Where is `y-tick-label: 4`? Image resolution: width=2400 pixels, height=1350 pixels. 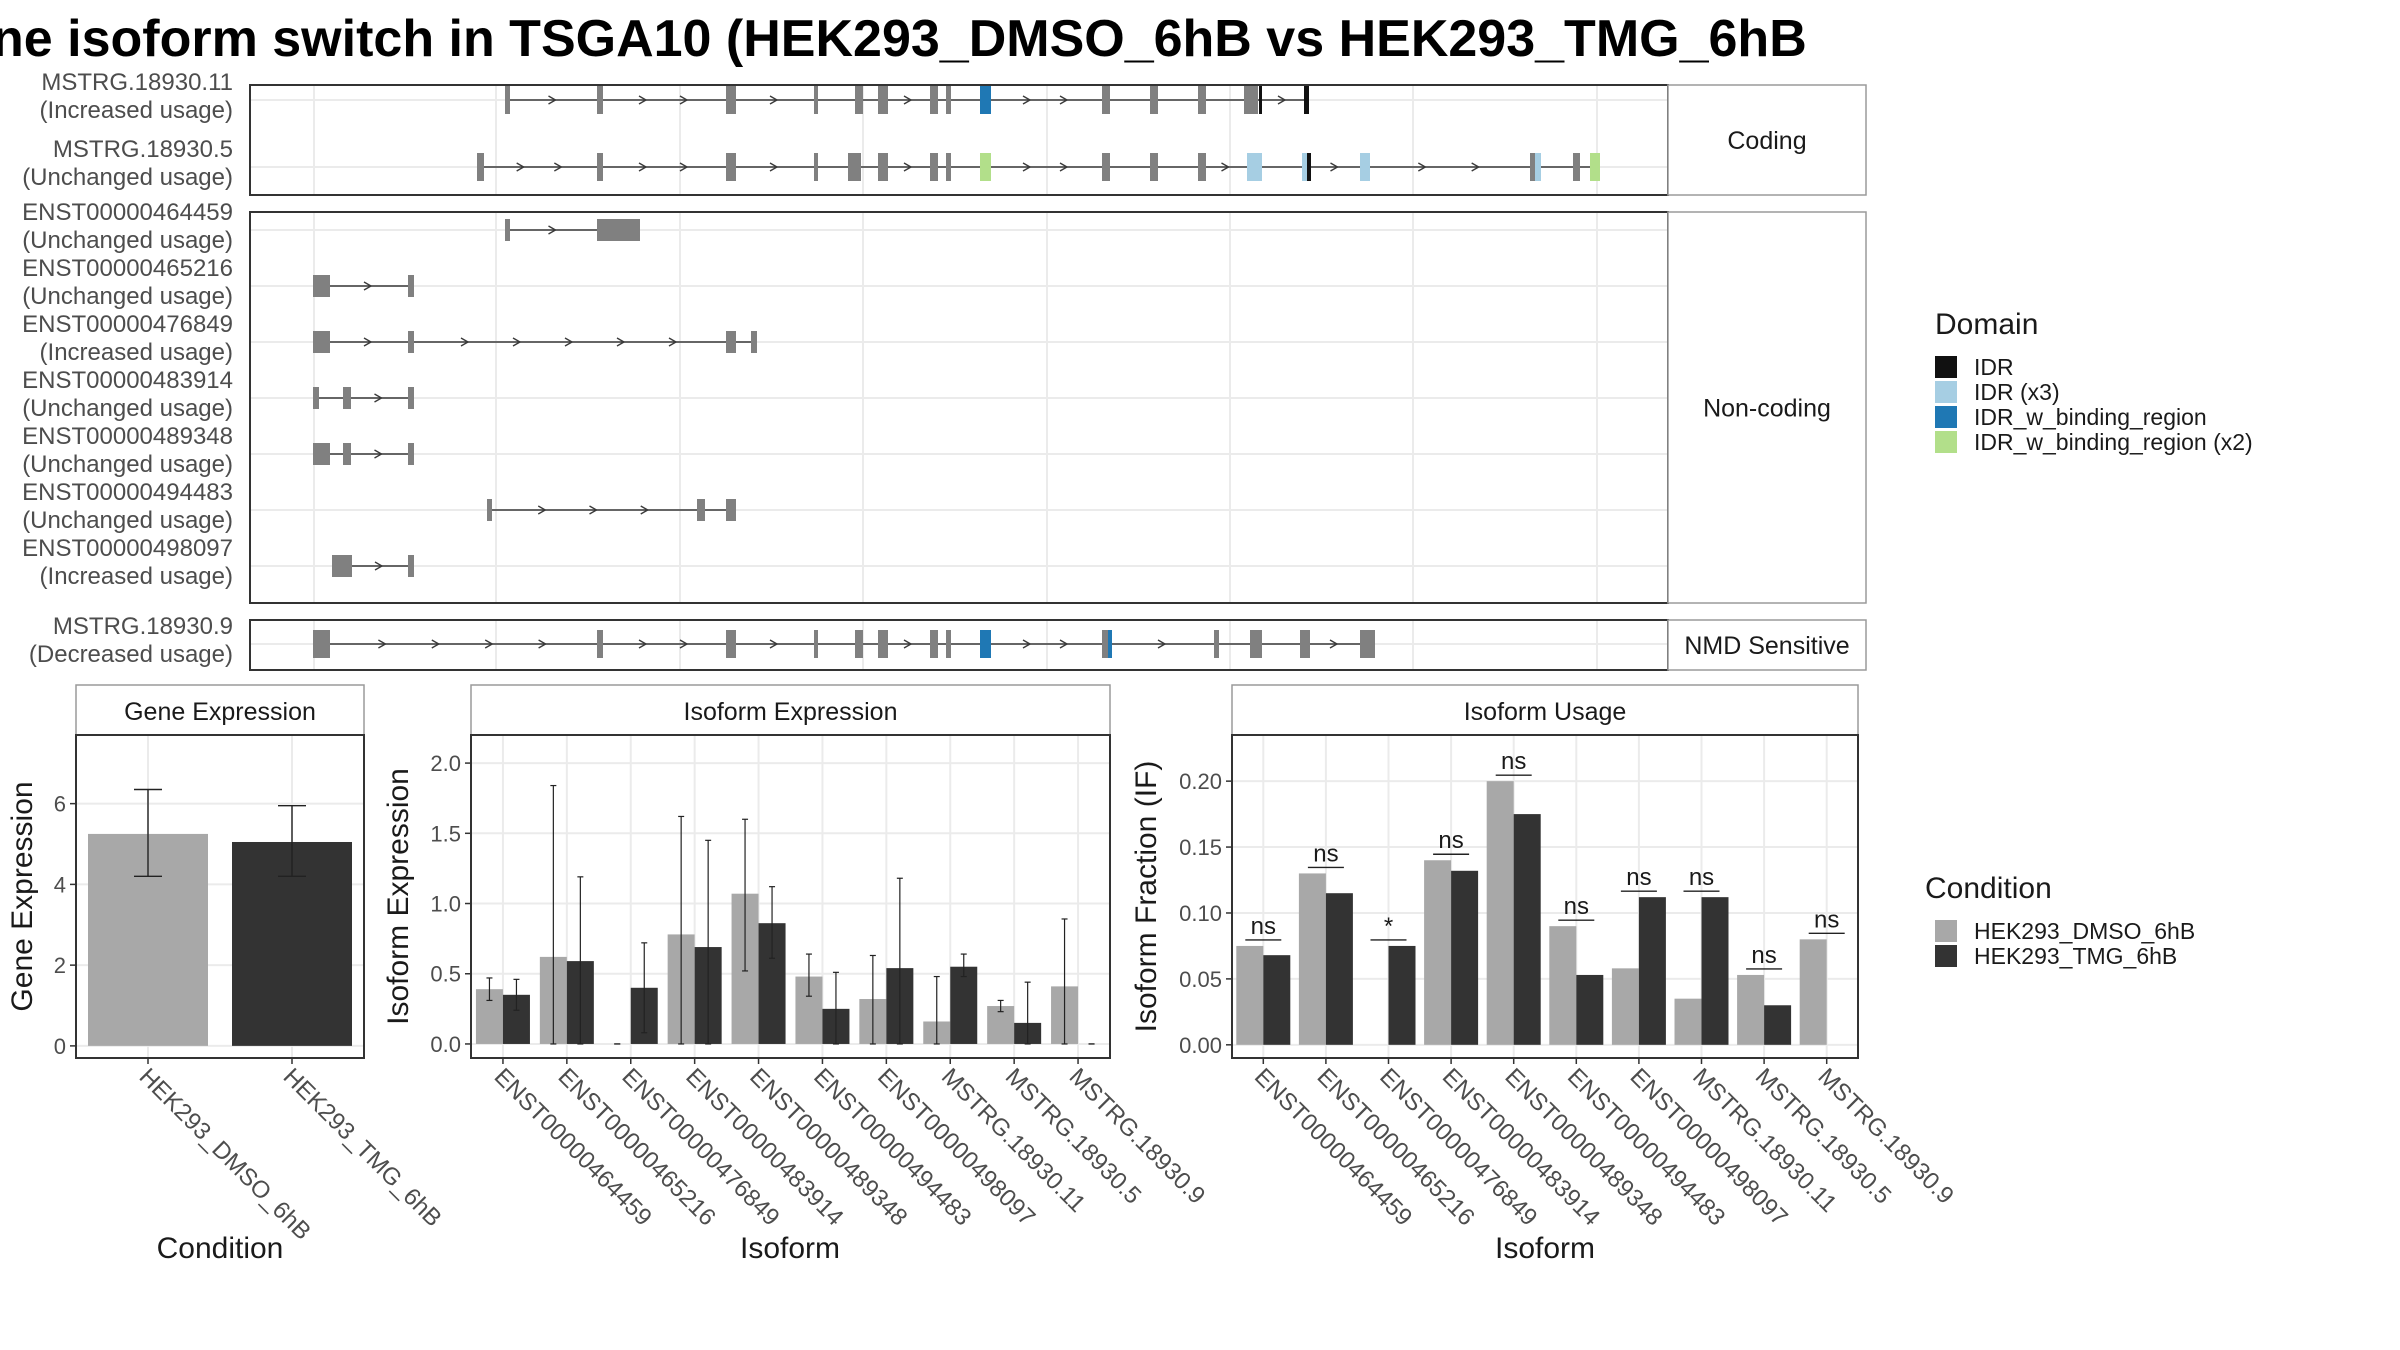
y-tick-label: 4 is located at coordinates (60, 884).